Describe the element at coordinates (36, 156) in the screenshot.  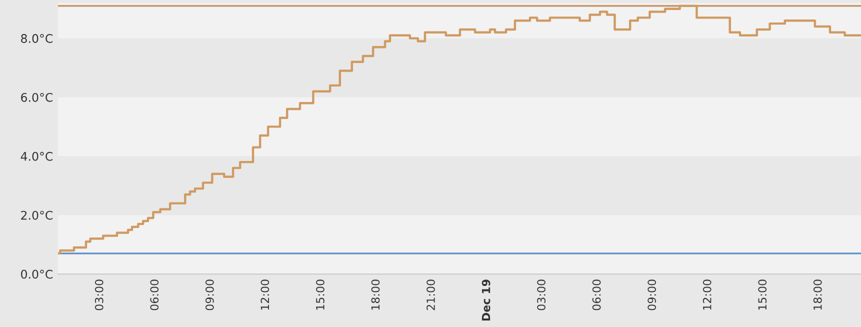
I see `y-tick-label: 4.0°C` at that location.